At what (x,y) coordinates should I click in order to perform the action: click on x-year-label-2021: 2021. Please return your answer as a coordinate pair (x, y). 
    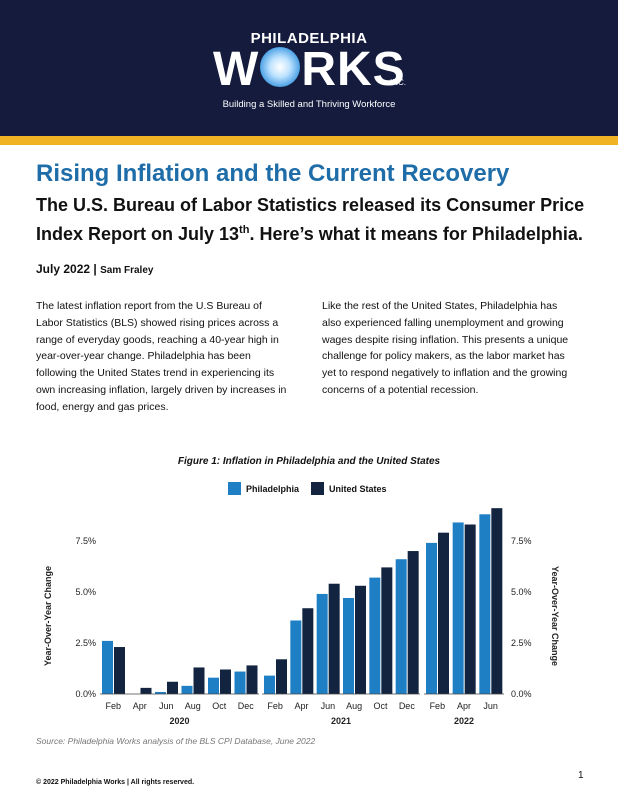
    Looking at the image, I should click on (341, 721).